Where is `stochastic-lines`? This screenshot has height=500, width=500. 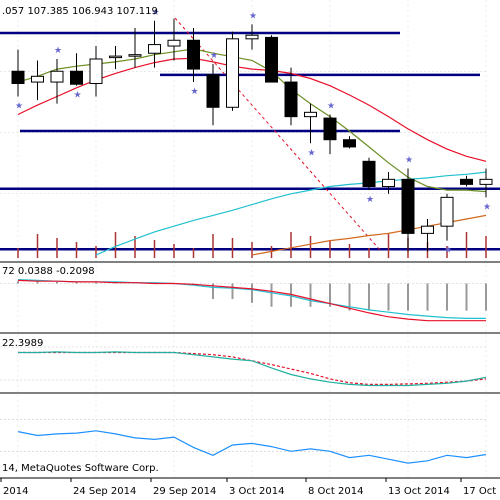 stochastic-lines is located at coordinates (252, 369).